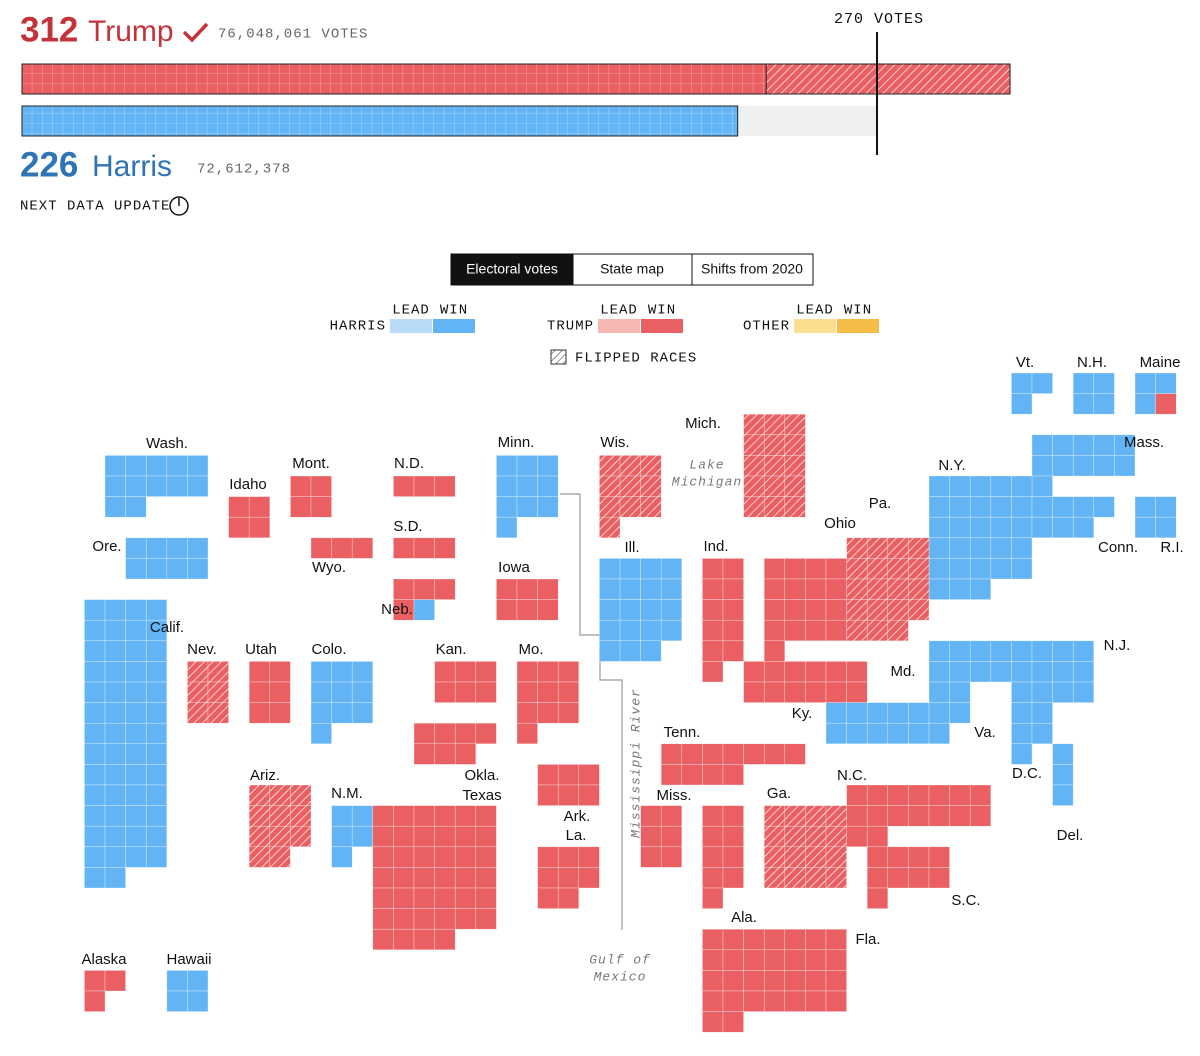 This screenshot has height=1056, width=1200. Describe the element at coordinates (852, 775) in the screenshot. I see `state-label: N.C.` at that location.